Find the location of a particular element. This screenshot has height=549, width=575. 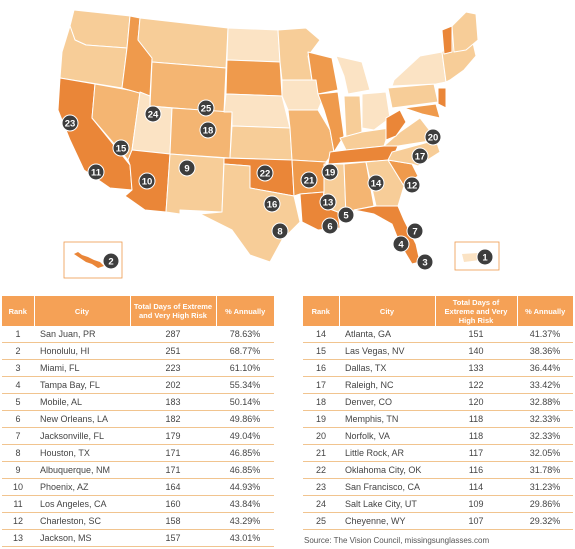

city-cell: Houston, TX is located at coordinates (82, 453).